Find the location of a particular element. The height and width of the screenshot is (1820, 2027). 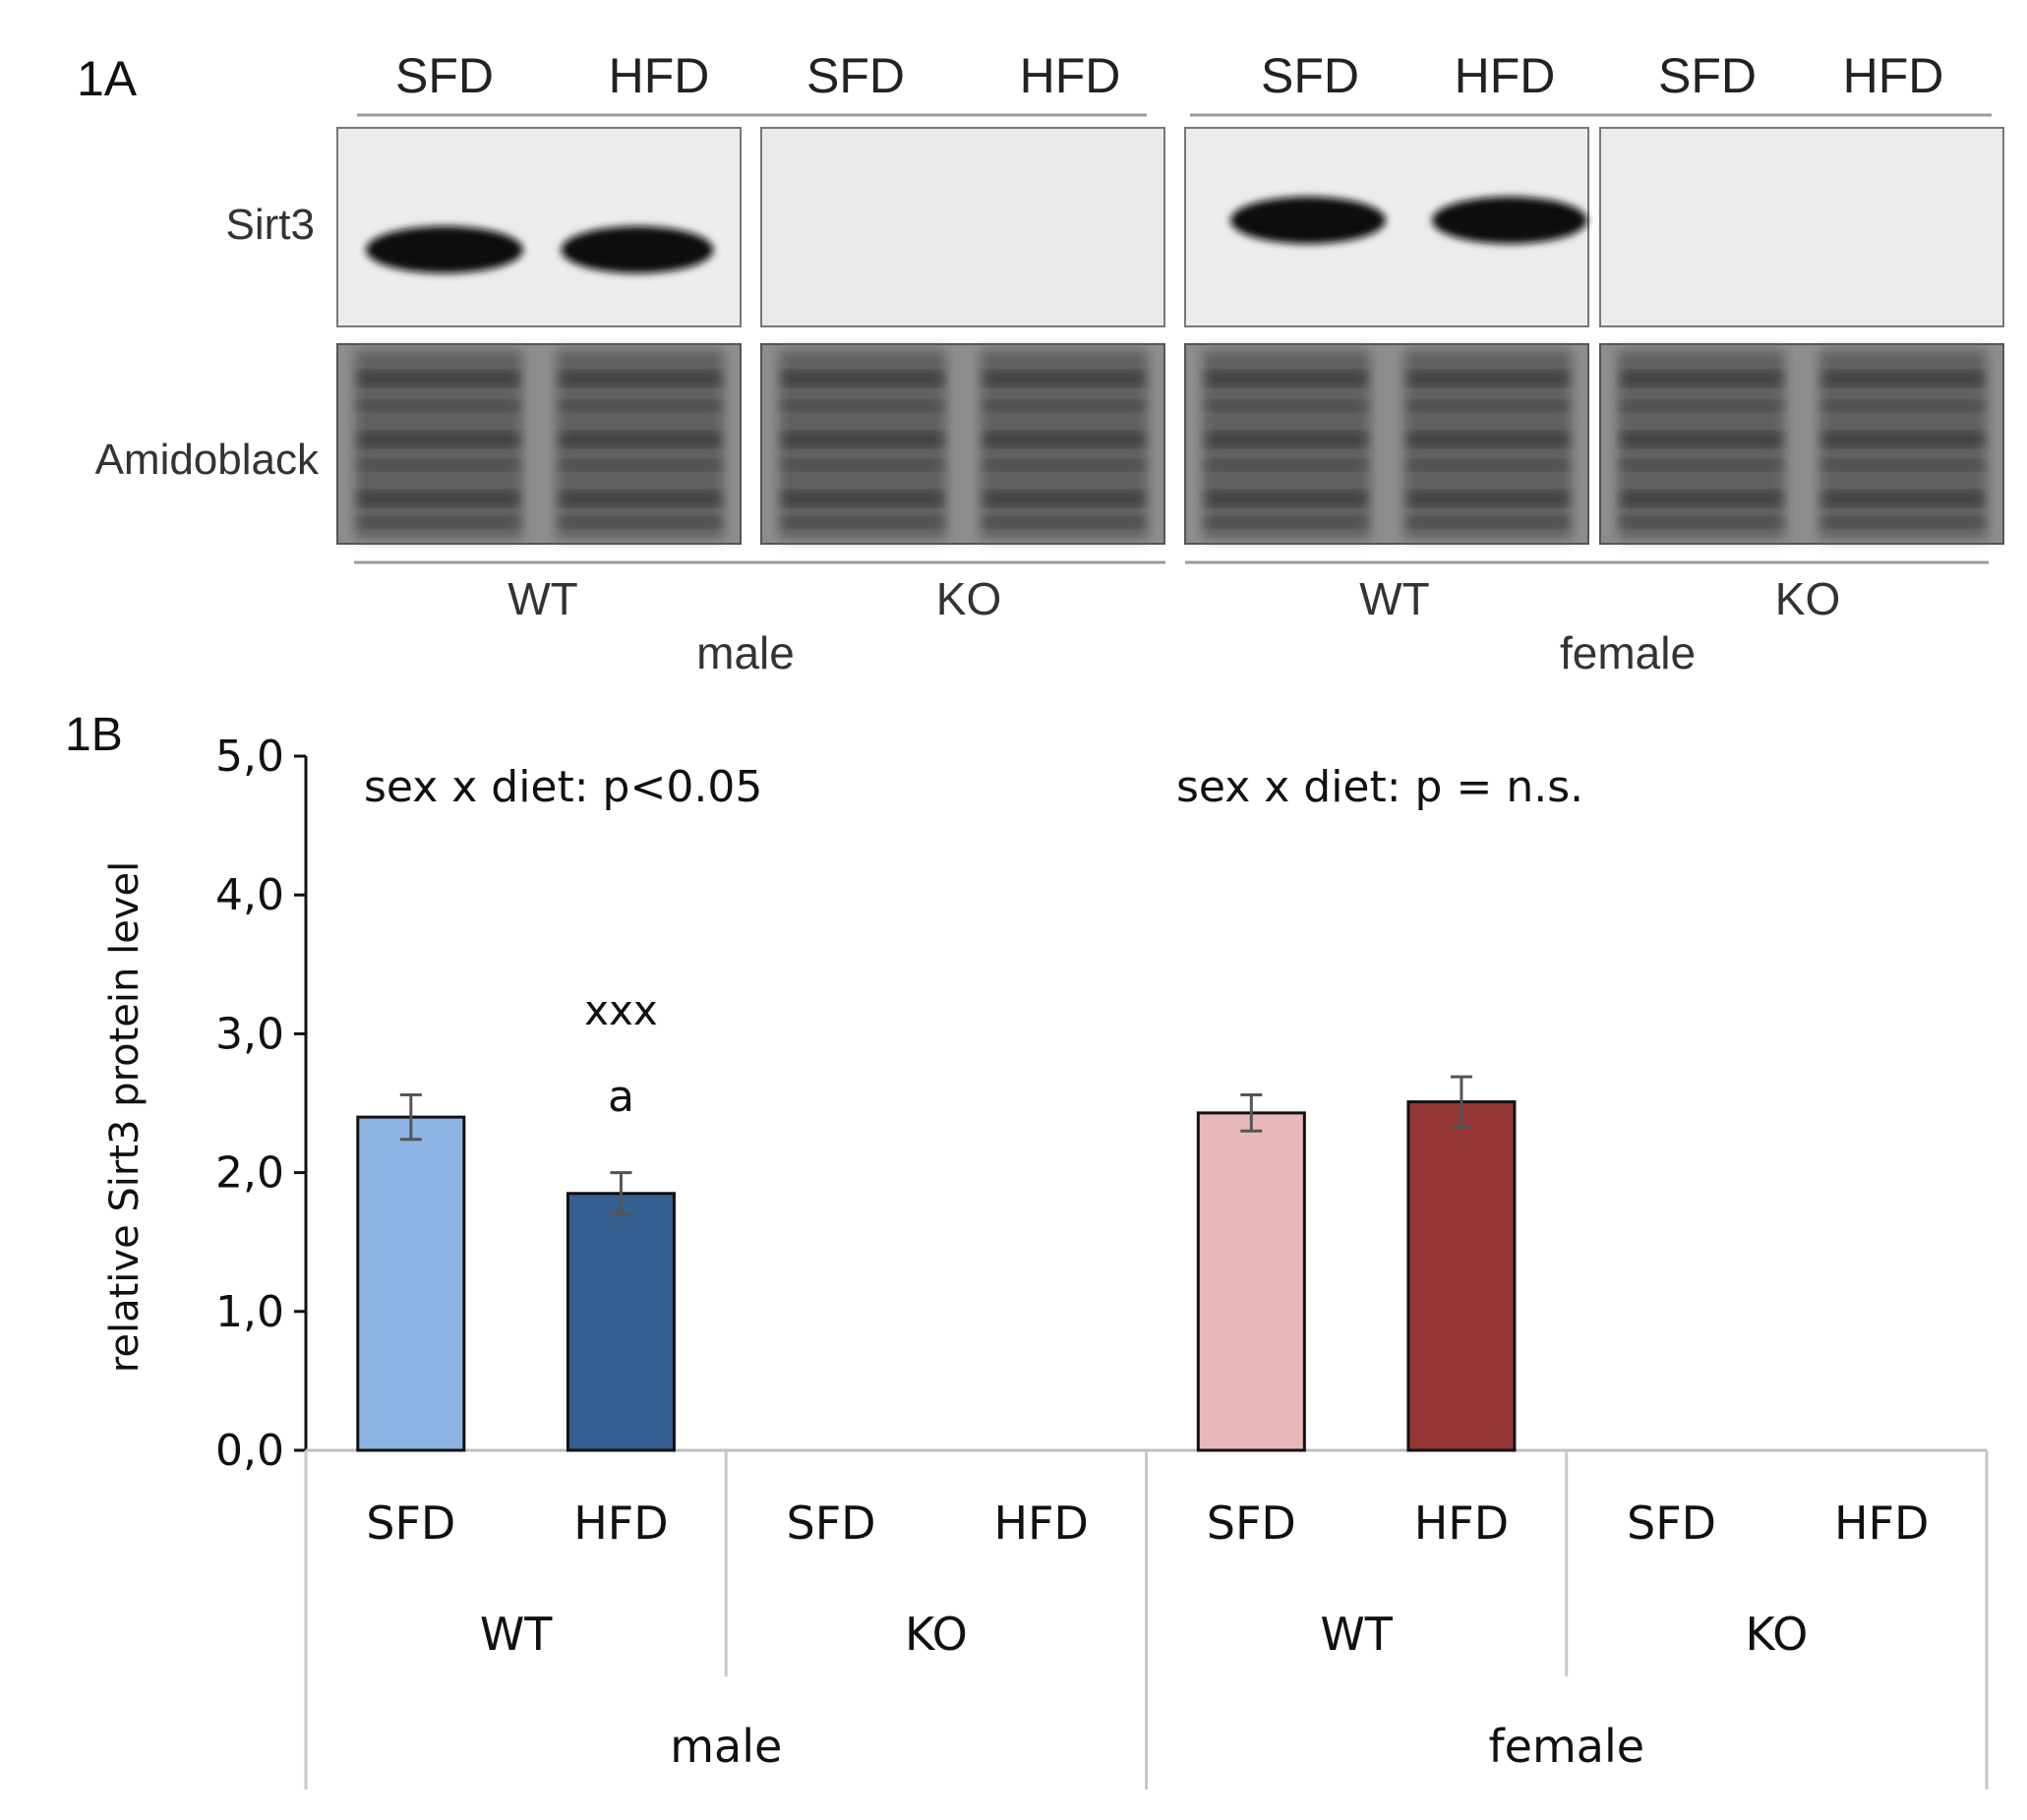

lane-label-1: HFD is located at coordinates (659, 75).